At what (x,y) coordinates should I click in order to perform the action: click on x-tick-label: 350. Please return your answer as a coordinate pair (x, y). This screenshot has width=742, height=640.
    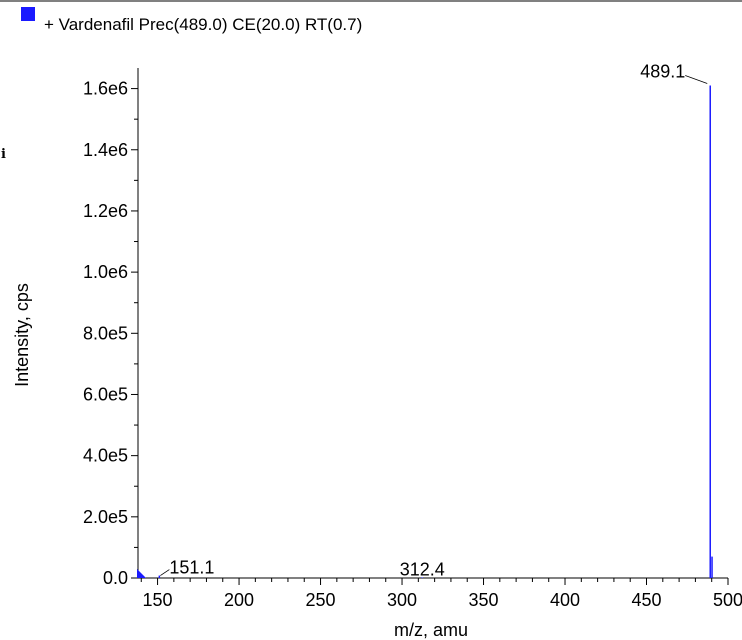
    Looking at the image, I should click on (484, 600).